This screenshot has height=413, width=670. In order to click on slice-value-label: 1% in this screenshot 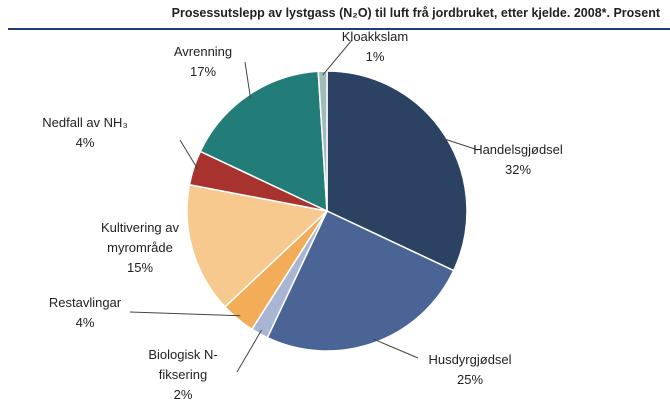, I will do `click(375, 56)`.